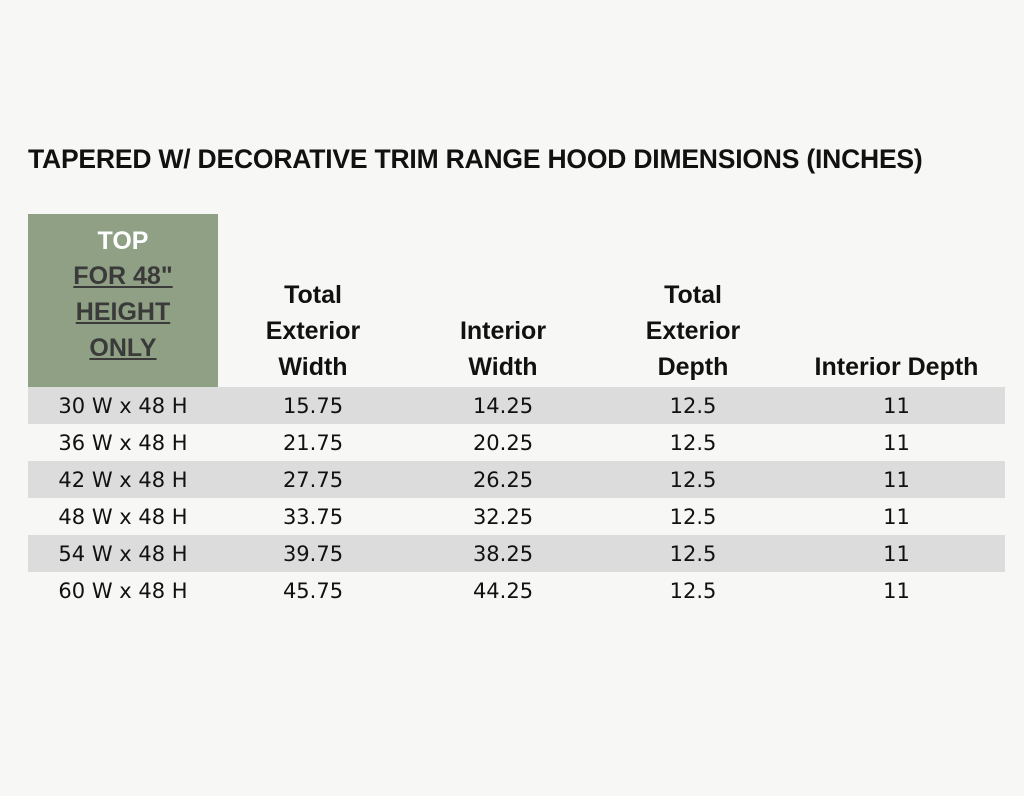  I want to click on table-row: 30 W x 48 H 15.75 14.25 12.5 11, so click(516, 405).